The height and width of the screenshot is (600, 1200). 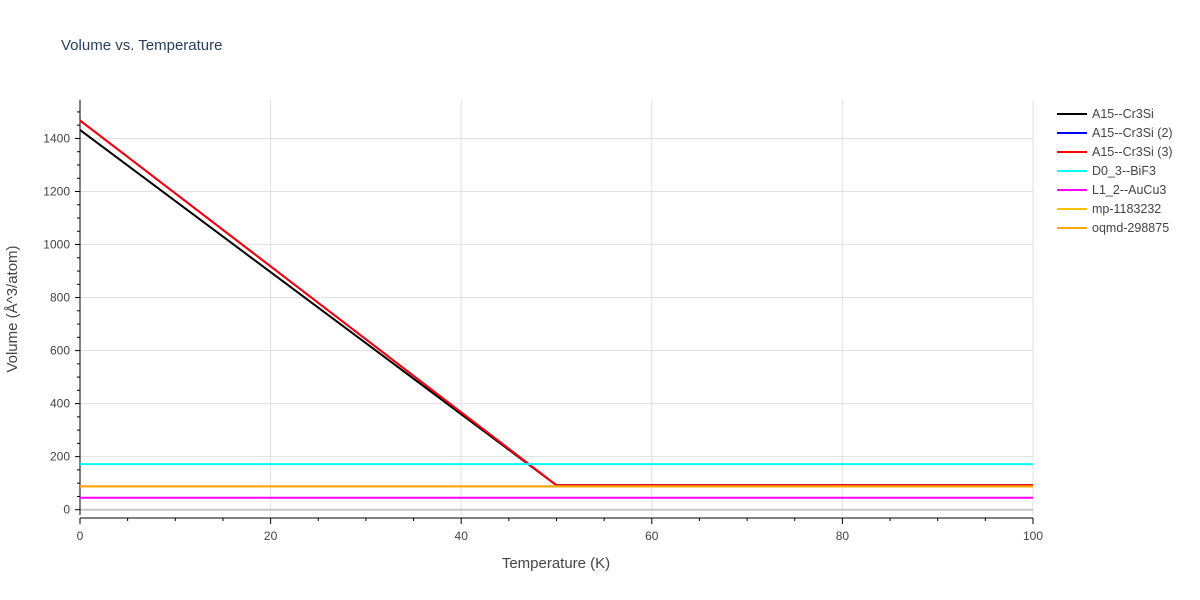 I want to click on legend-item: A15--Cr3Si (2), so click(x=1115, y=133).